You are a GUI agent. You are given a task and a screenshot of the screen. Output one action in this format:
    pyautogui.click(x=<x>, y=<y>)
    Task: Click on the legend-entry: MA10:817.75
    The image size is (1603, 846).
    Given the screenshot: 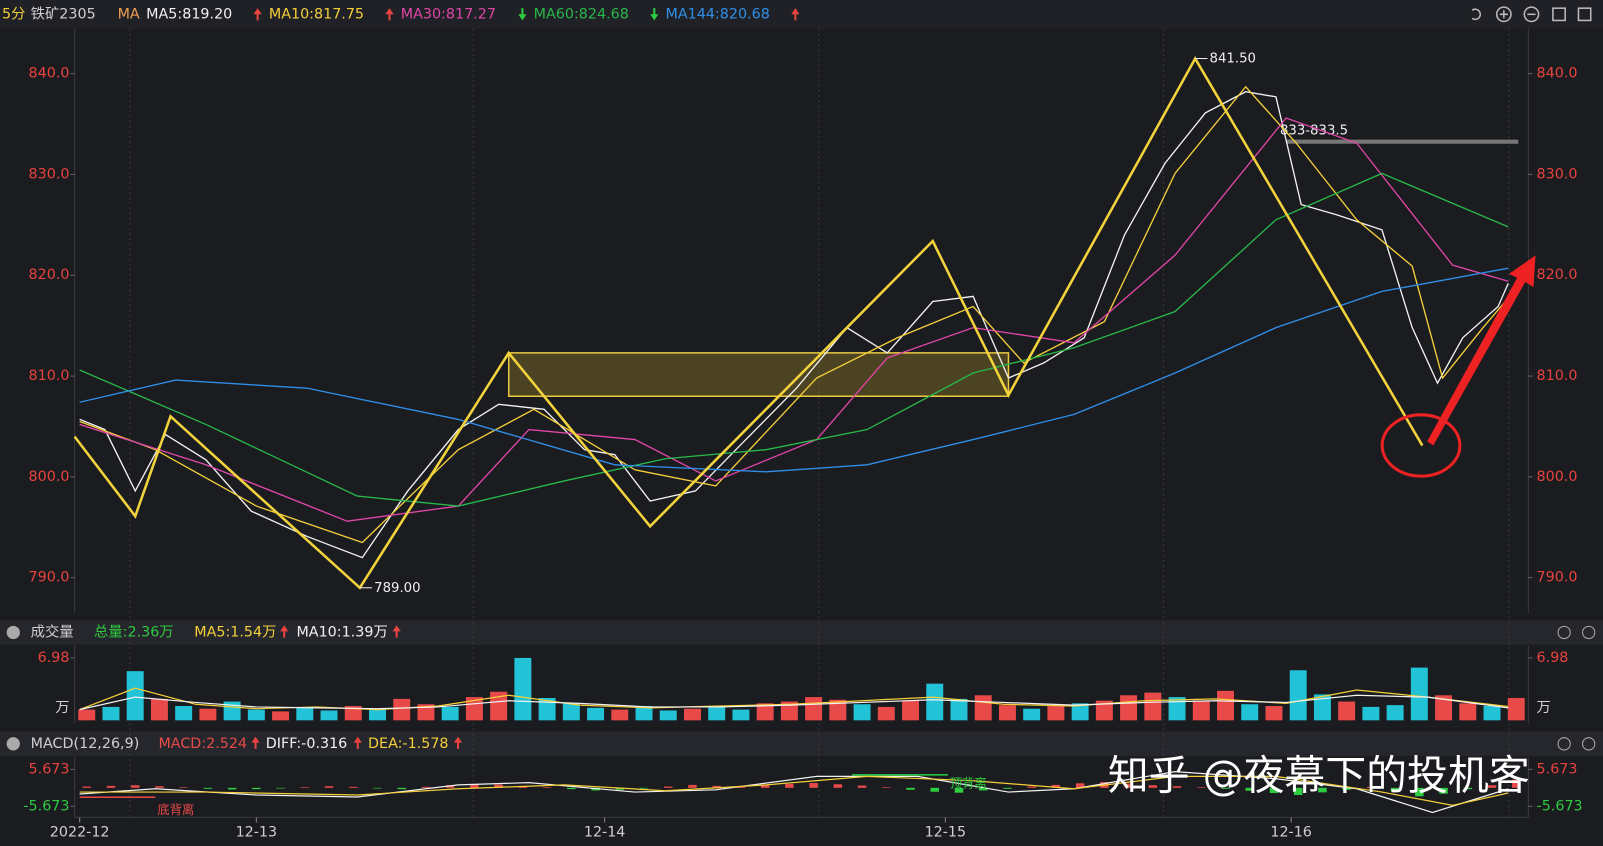 What is the action you would take?
    pyautogui.click(x=316, y=14)
    